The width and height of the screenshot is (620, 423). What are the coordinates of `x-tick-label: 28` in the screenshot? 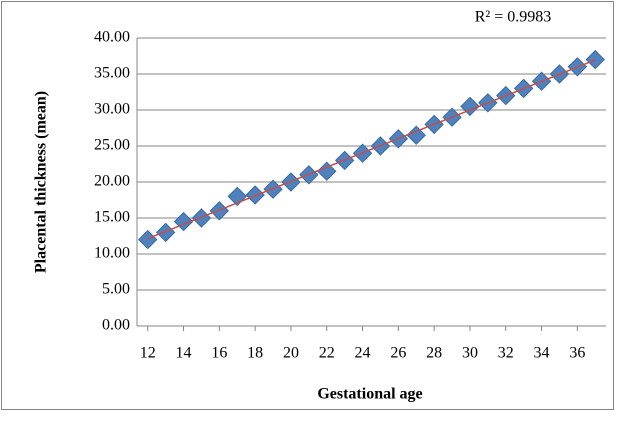 It's located at (434, 353).